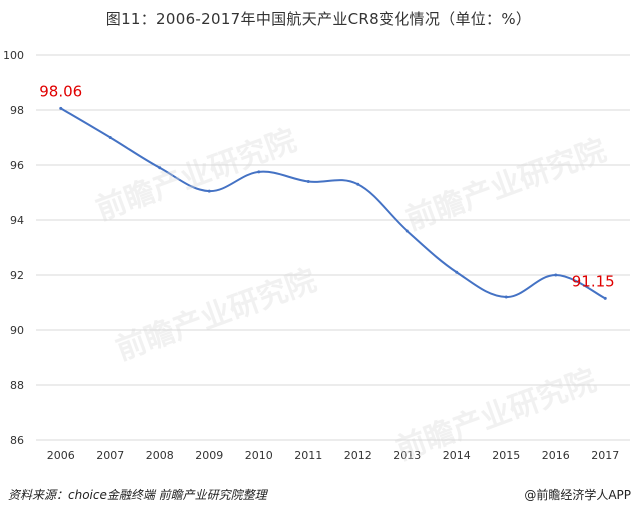 The width and height of the screenshot is (637, 511). What do you see at coordinates (61, 455) in the screenshot?
I see `x-tick-label: 2006` at bounding box center [61, 455].